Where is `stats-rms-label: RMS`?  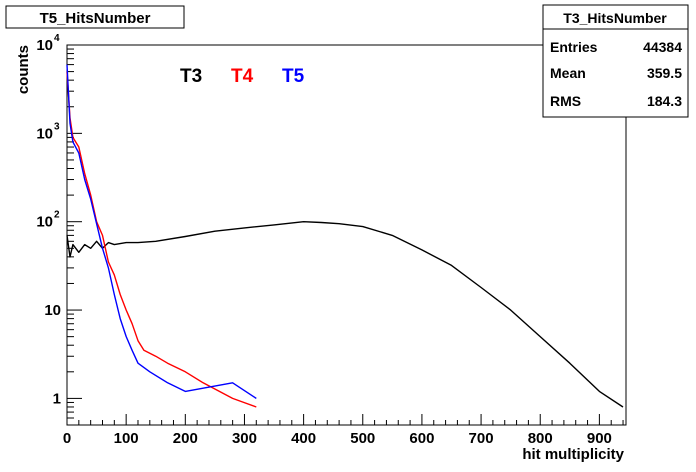
stats-rms-label: RMS is located at coordinates (565, 101).